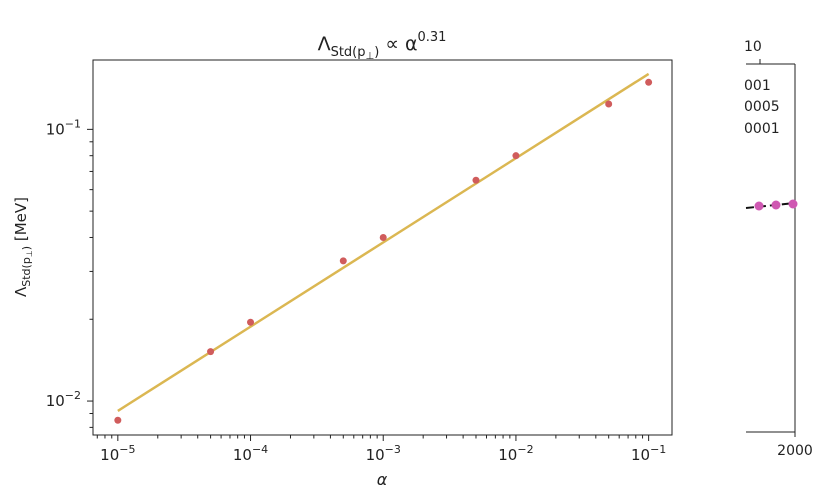  Describe the element at coordinates (21, 221) in the screenshot. I see `y-axis-label-unit: [MeV]` at that location.